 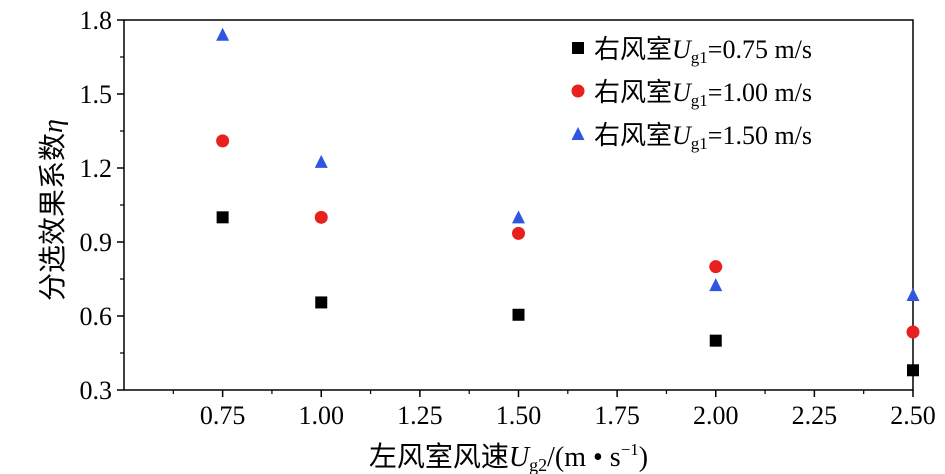 What do you see at coordinates (519, 415) in the screenshot?
I see `x-tick-label: 1.50` at bounding box center [519, 415].